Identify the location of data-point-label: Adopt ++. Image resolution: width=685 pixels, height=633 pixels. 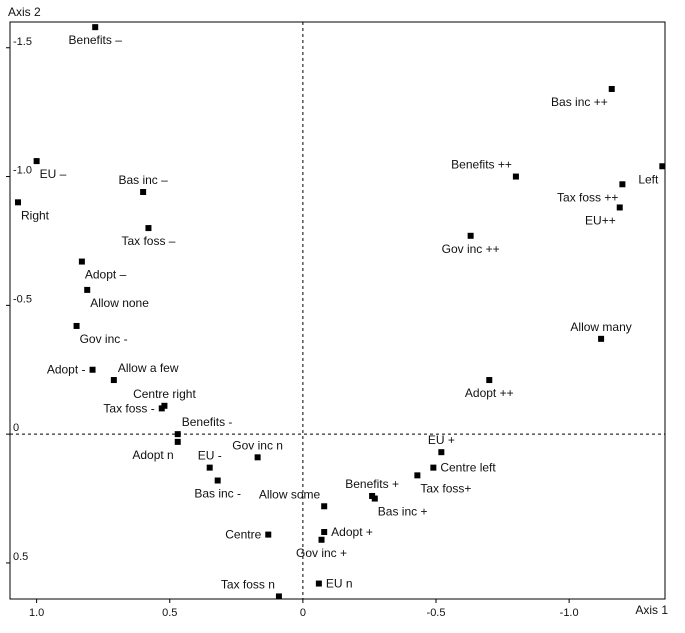
(489, 393).